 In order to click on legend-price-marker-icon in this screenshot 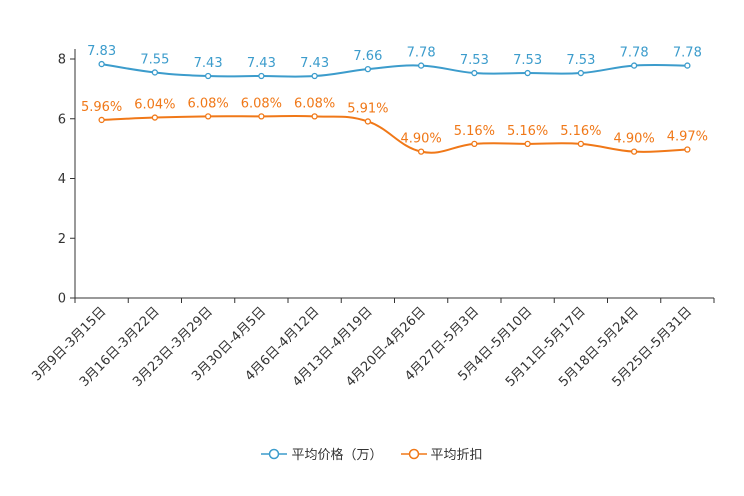, I will do `click(274, 453)`.